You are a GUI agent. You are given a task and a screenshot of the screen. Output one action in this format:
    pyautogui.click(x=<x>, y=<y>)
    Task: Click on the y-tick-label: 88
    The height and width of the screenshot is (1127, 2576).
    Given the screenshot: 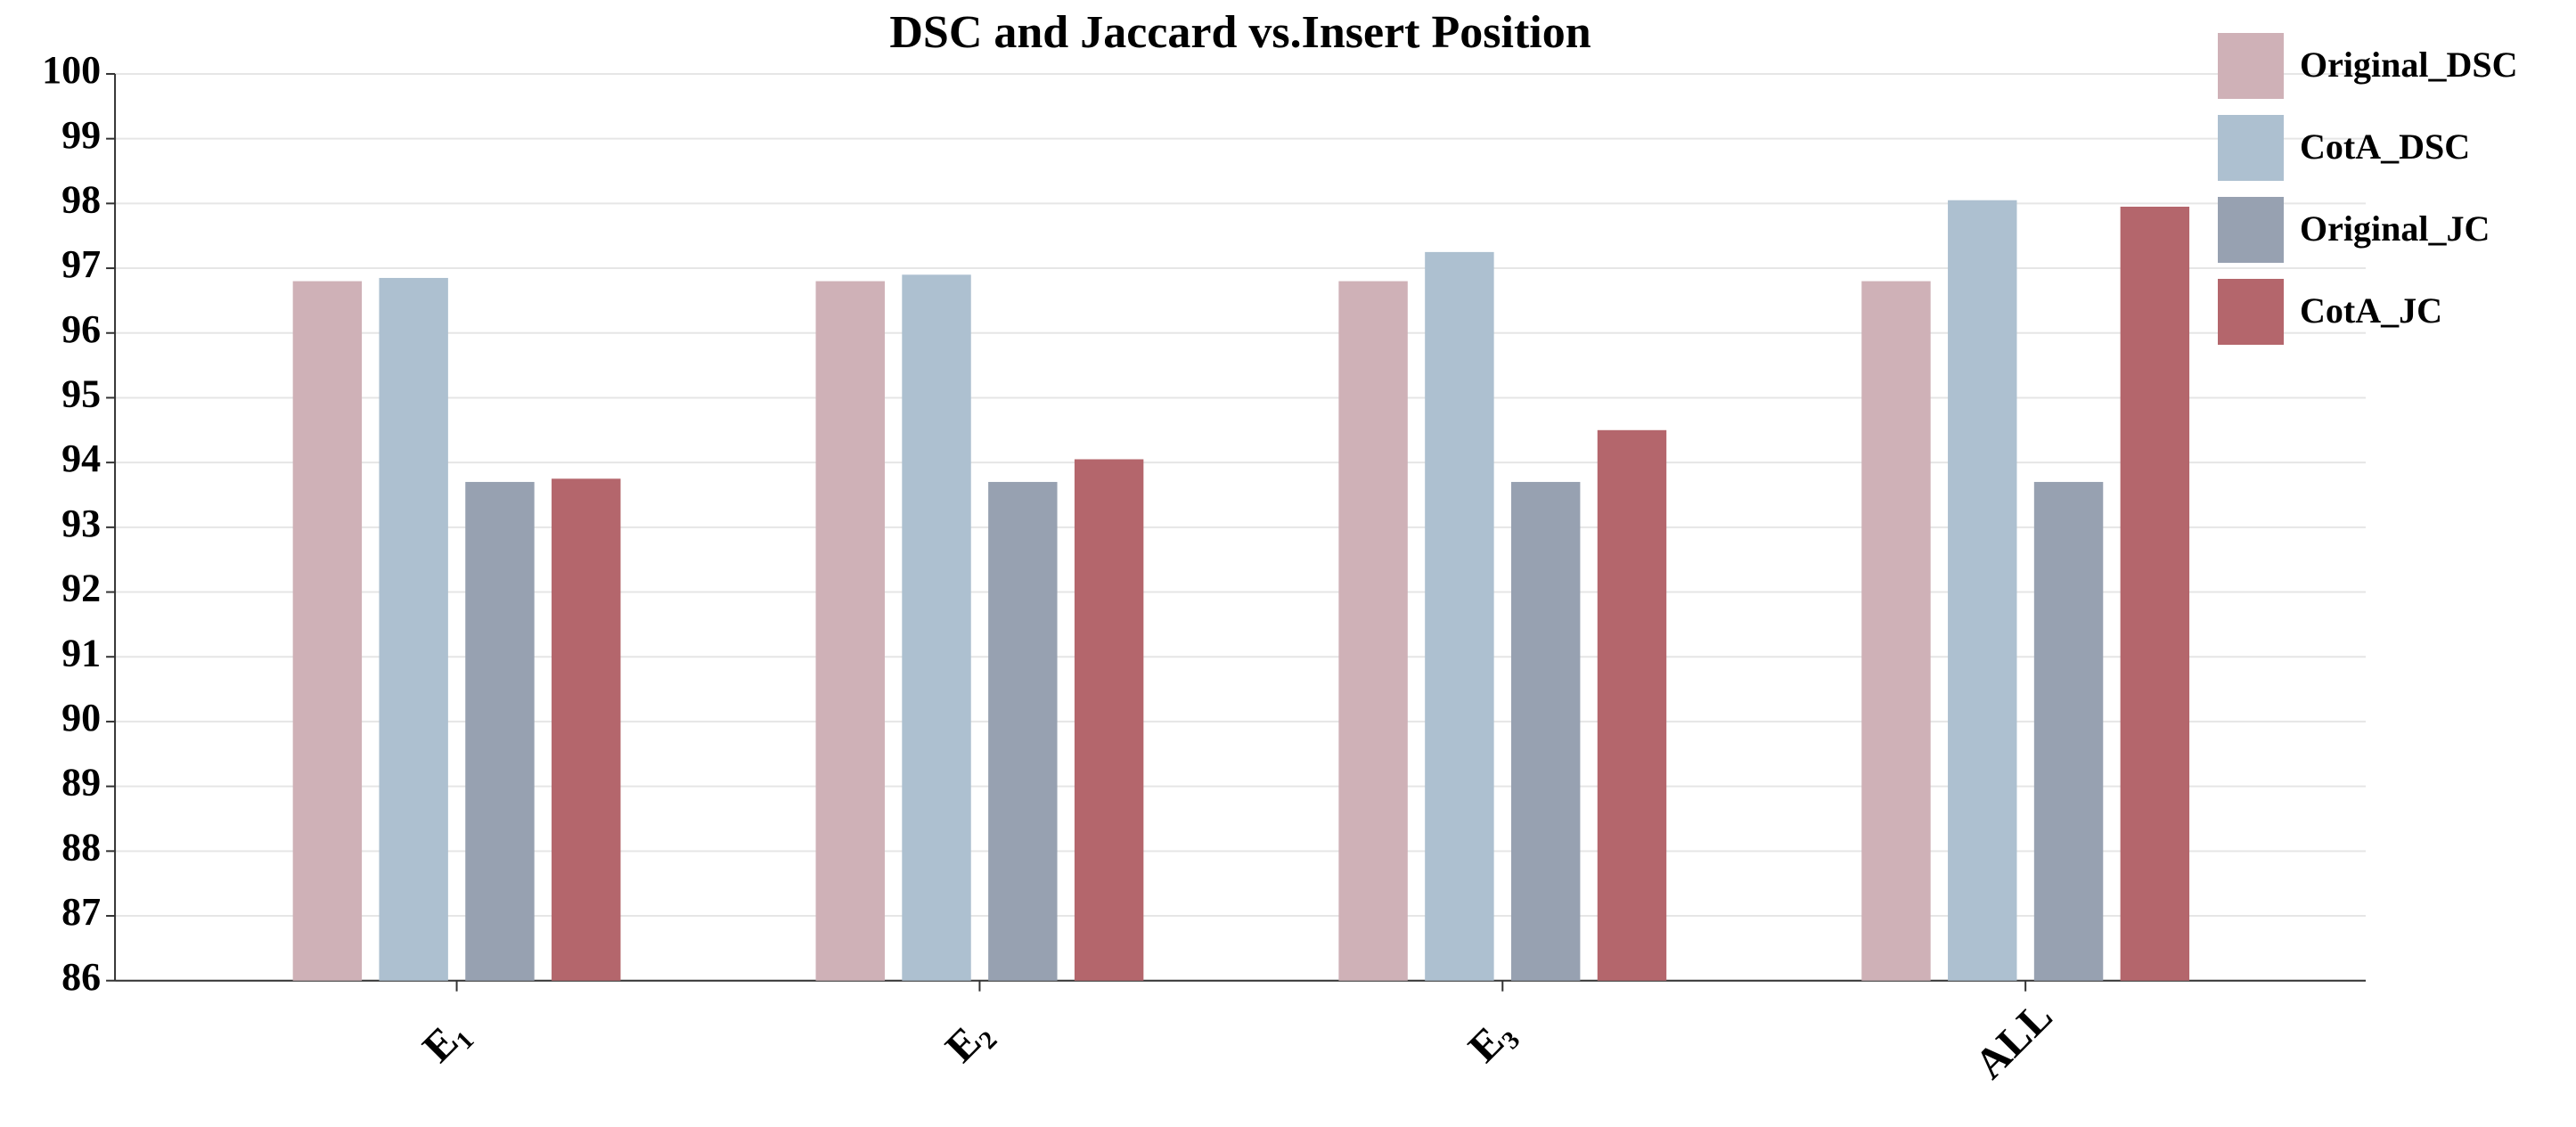 What is the action you would take?
    pyautogui.click(x=81, y=847)
    